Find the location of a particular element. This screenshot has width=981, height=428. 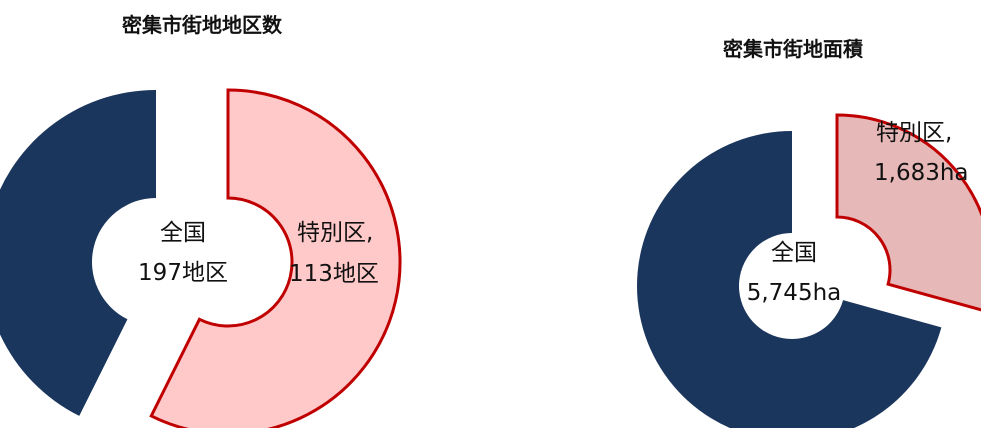

chart-2-slice-special-district is located at coordinates (908, 212).